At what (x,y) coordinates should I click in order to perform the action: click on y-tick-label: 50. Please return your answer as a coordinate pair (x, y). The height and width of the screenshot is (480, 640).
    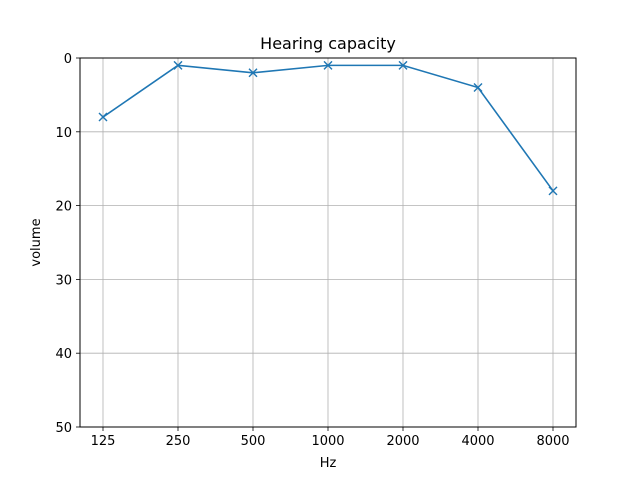
    Looking at the image, I should click on (63, 428).